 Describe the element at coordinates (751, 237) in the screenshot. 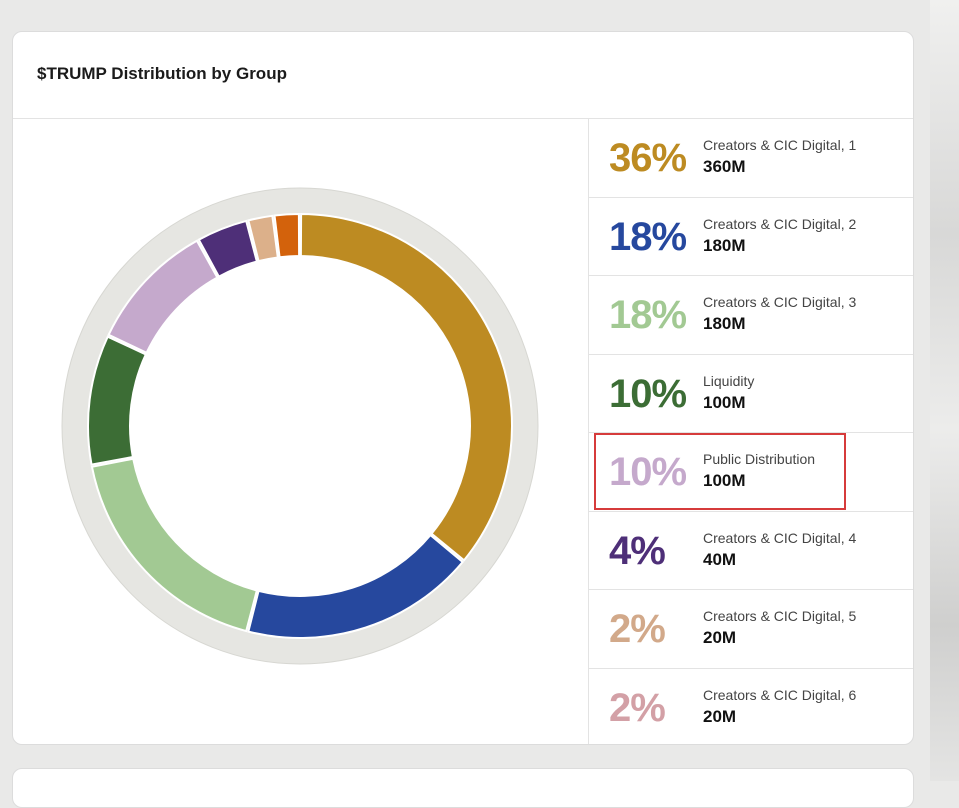

I see `legend-row: 18% Creators & CIC Digital, 2 180M` at that location.